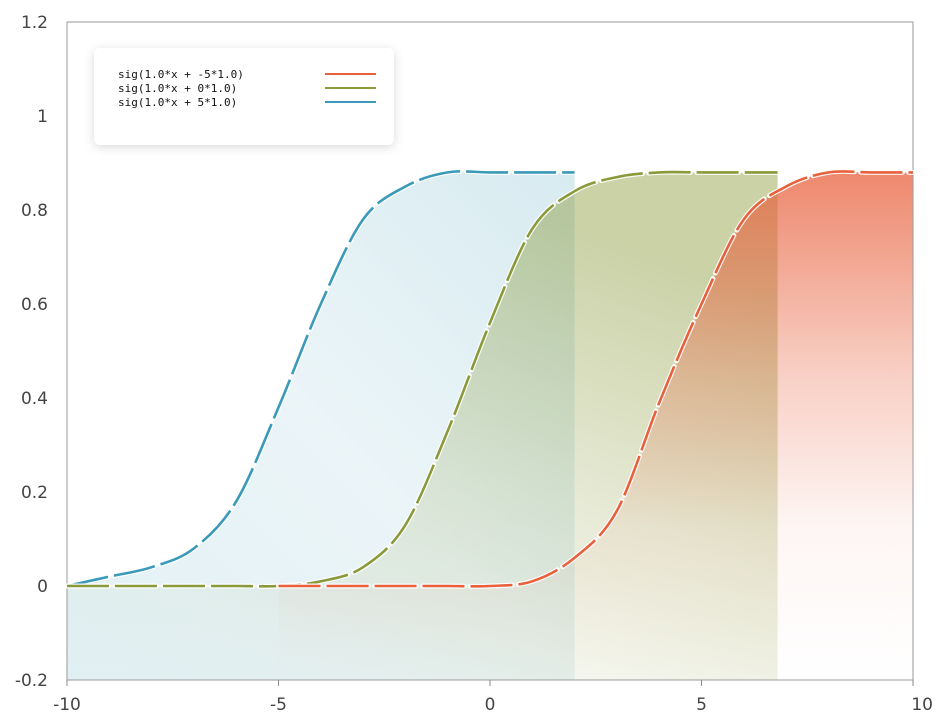  Describe the element at coordinates (34, 399) in the screenshot. I see `y-tick-label: 0.4` at that location.